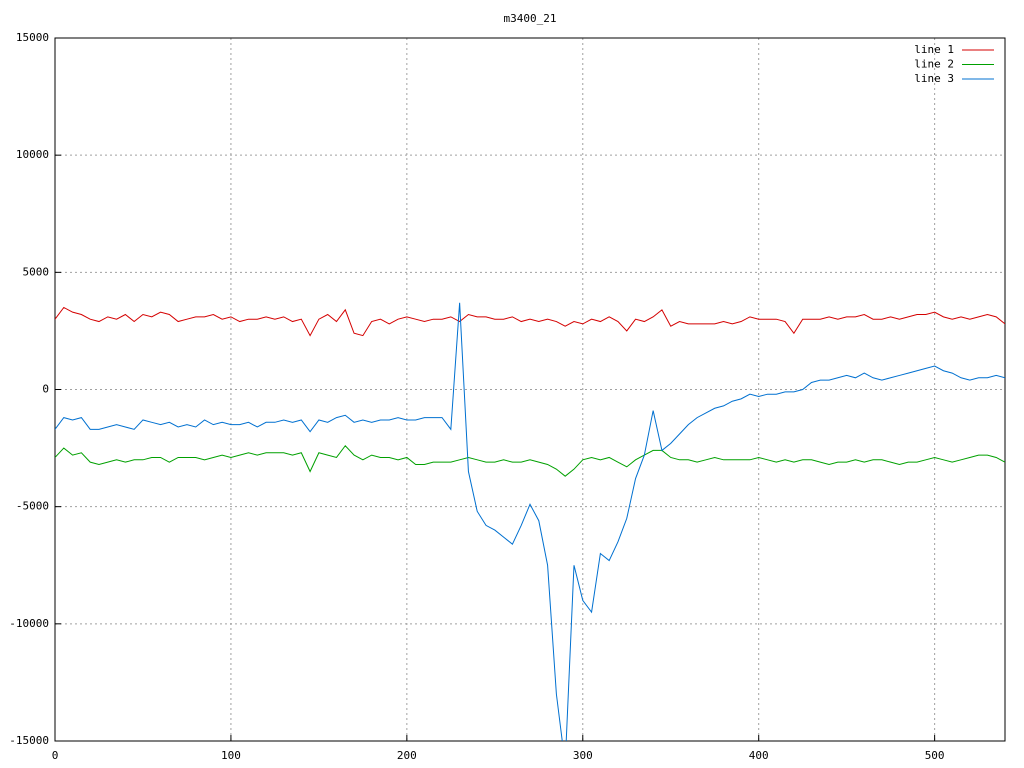 The image size is (1024, 768). Describe the element at coordinates (934, 64) in the screenshot. I see `legend-label: line 2` at that location.